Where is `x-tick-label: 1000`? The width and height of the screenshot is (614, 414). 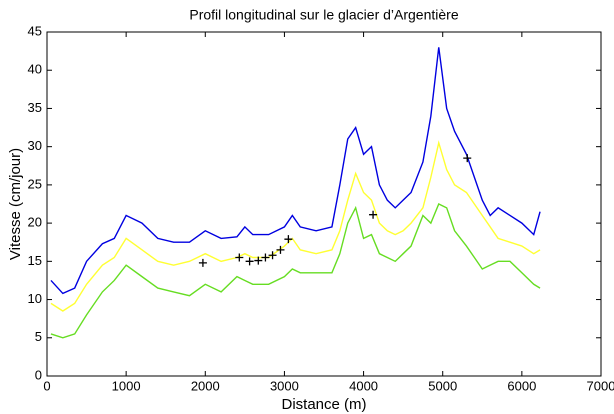 x-tick-label: 1000 is located at coordinates (126, 385).